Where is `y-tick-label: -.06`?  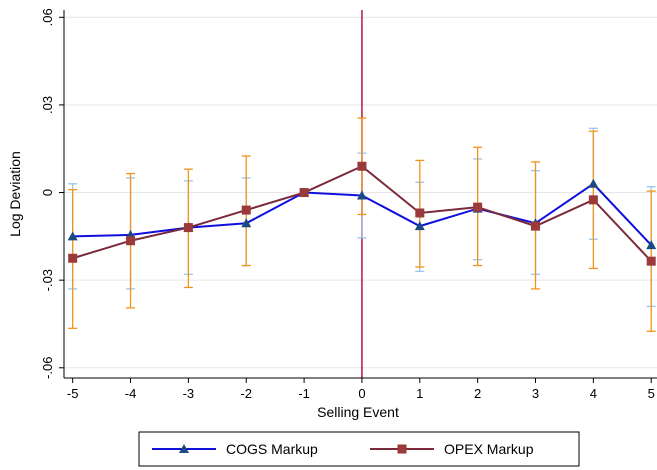
y-tick-label: -.06 is located at coordinates (47, 368).